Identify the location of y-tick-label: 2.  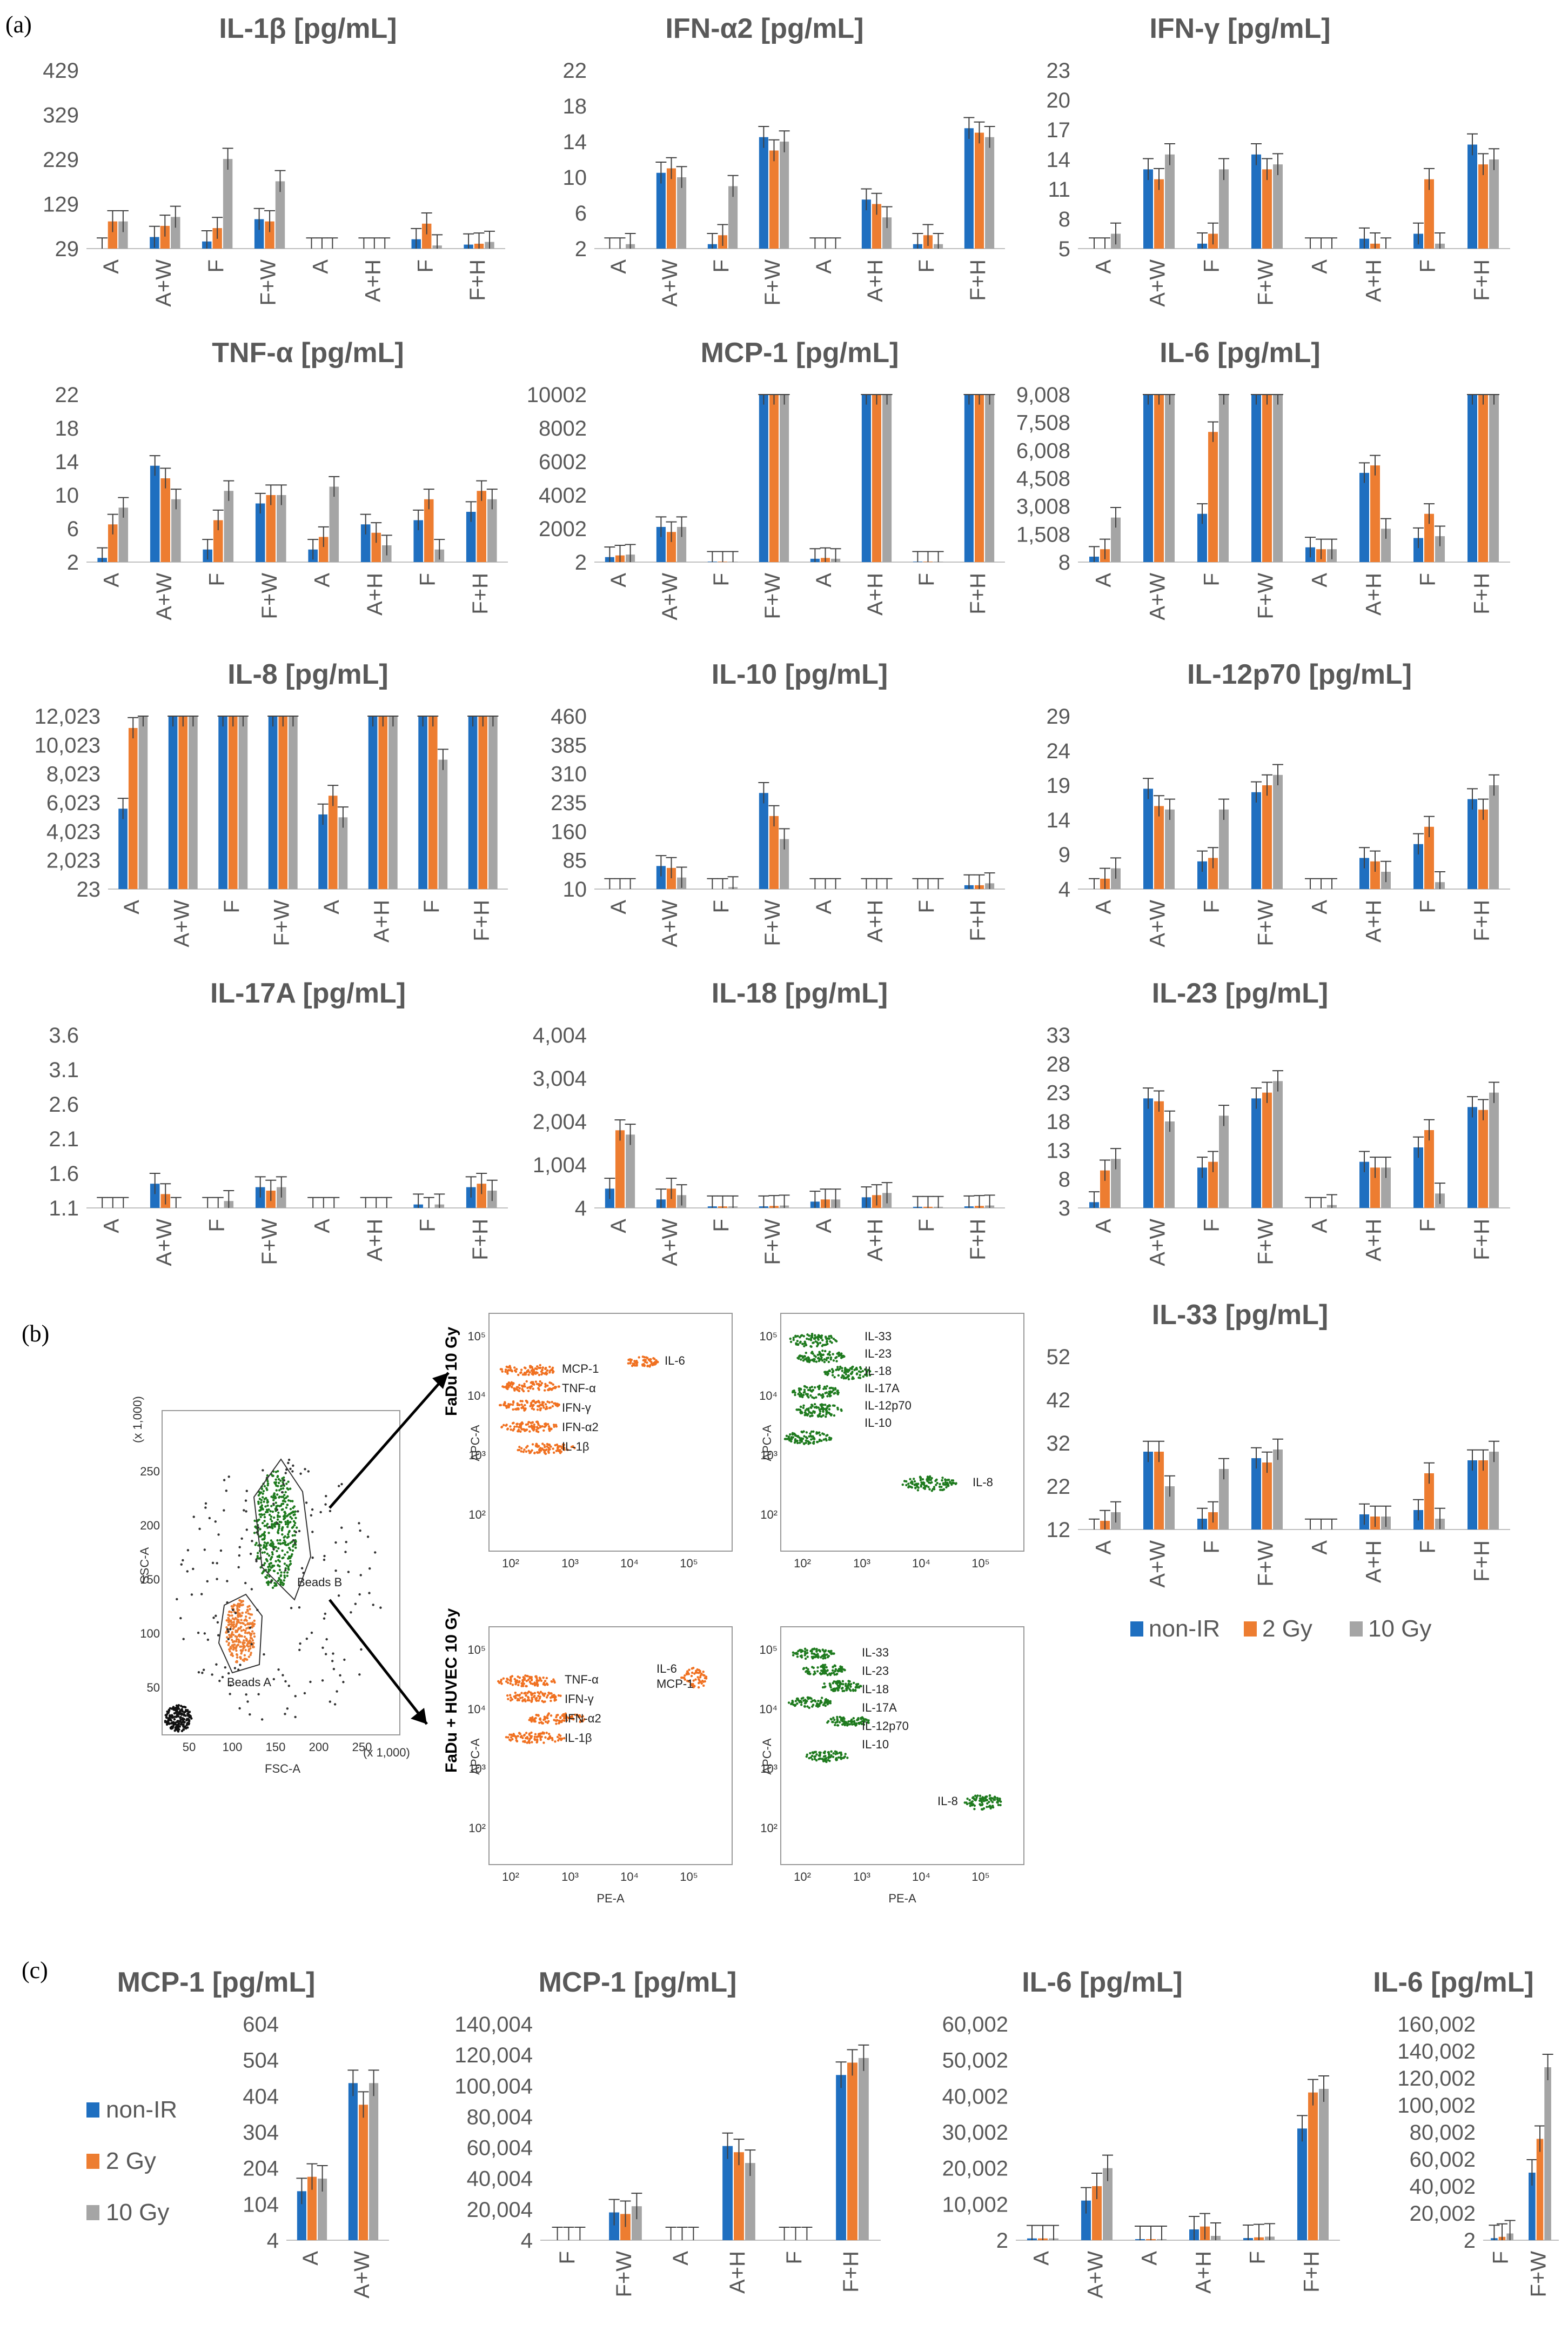
(581, 563).